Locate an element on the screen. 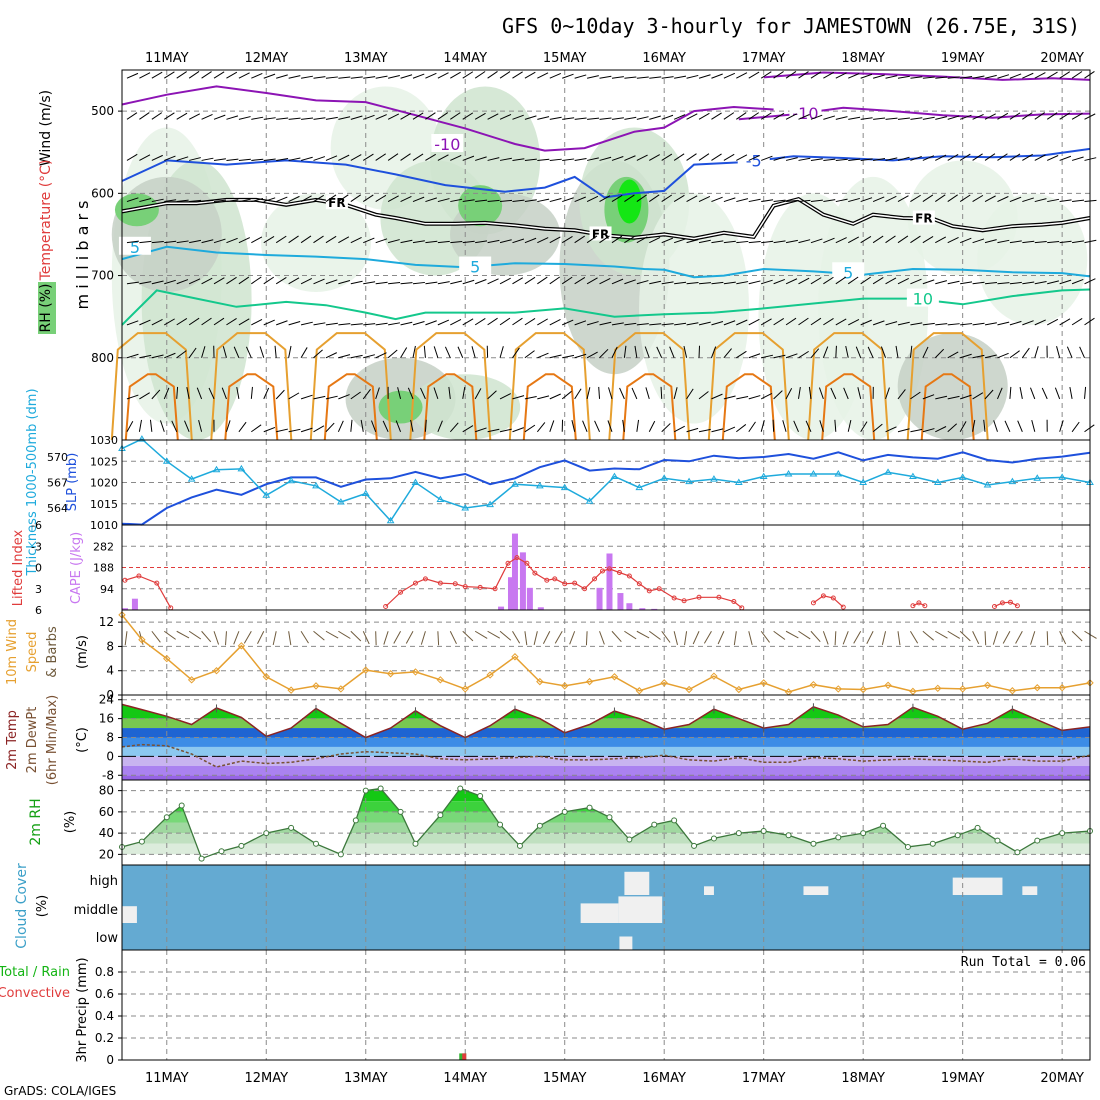  thickness-axis-label: Thickness 1000-500mb (dm) is located at coordinates (32, 482).